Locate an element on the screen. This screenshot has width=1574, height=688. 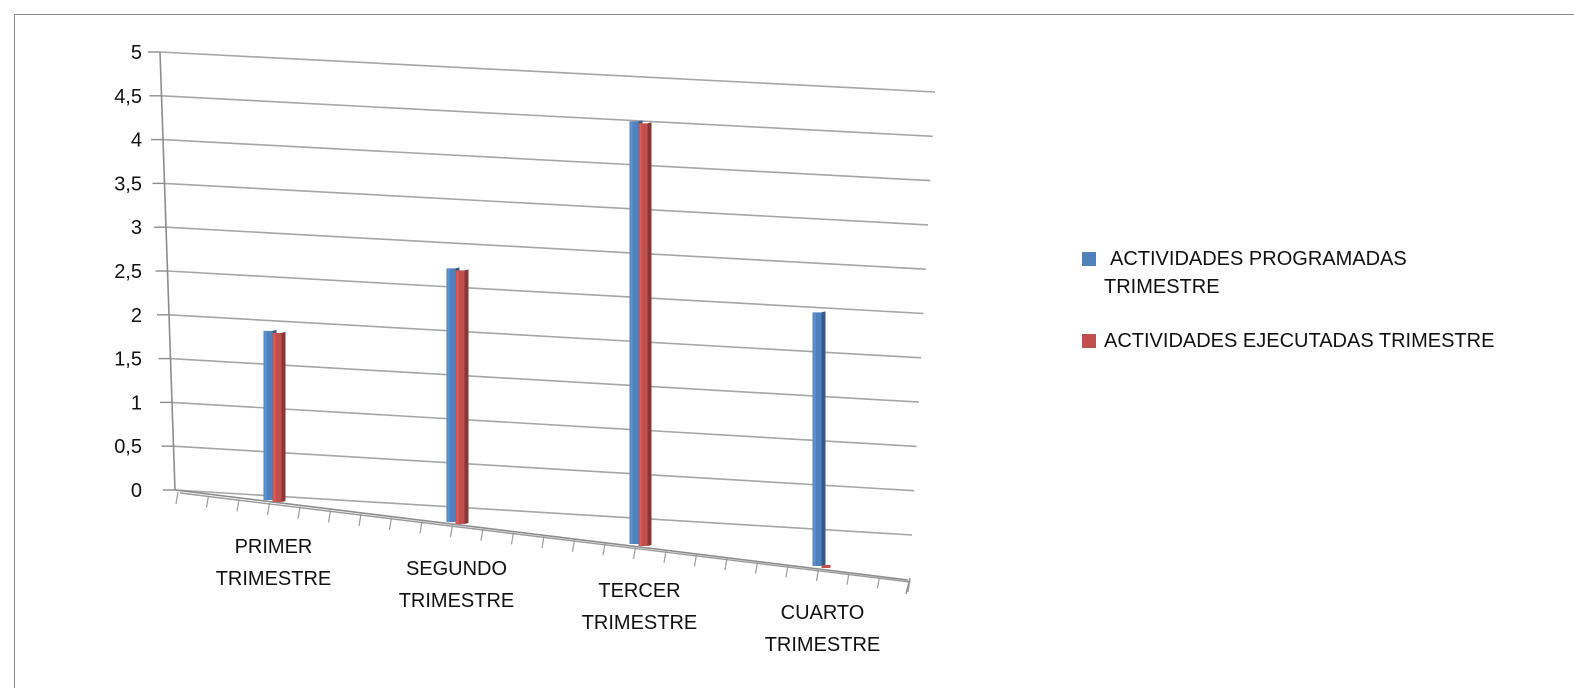
y-tick-label: 1 is located at coordinates (136, 403).